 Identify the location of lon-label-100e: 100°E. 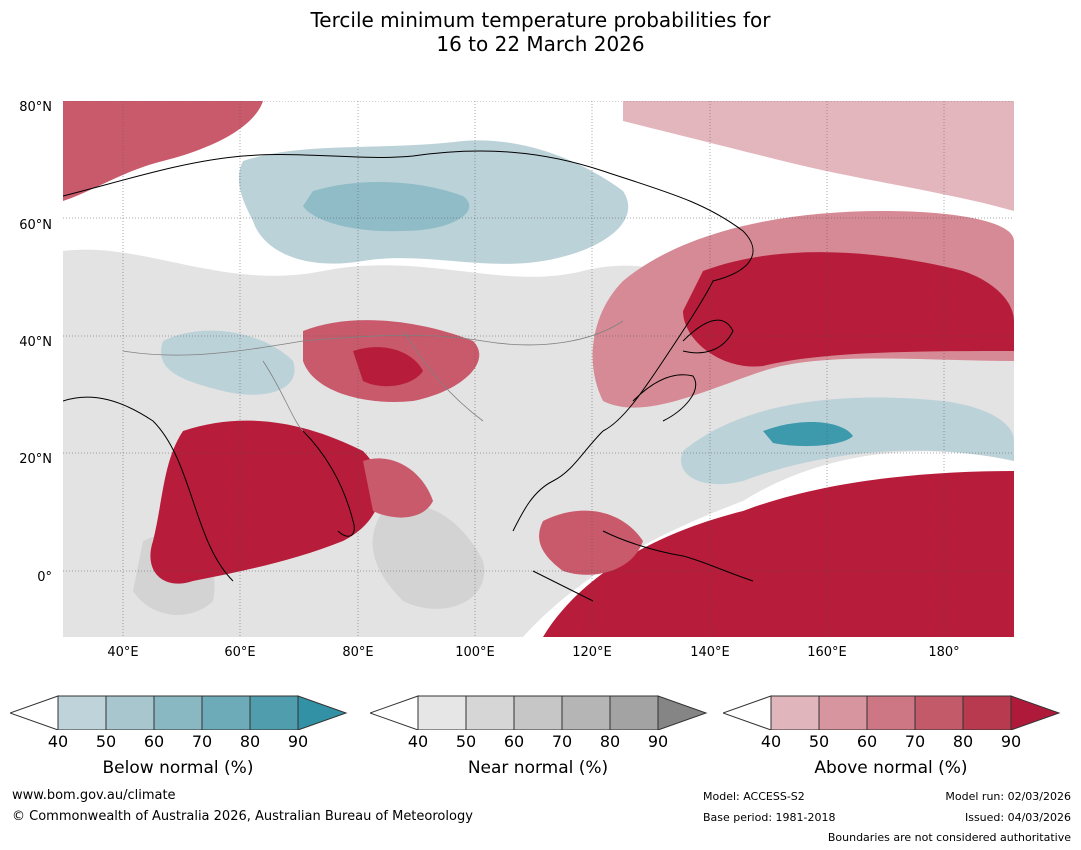
(475, 652).